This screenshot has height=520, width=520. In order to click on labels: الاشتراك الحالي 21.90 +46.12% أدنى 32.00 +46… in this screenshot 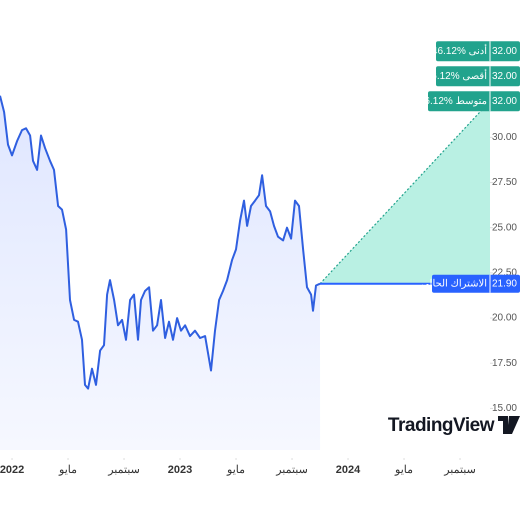, I will do `click(466, 167)`.